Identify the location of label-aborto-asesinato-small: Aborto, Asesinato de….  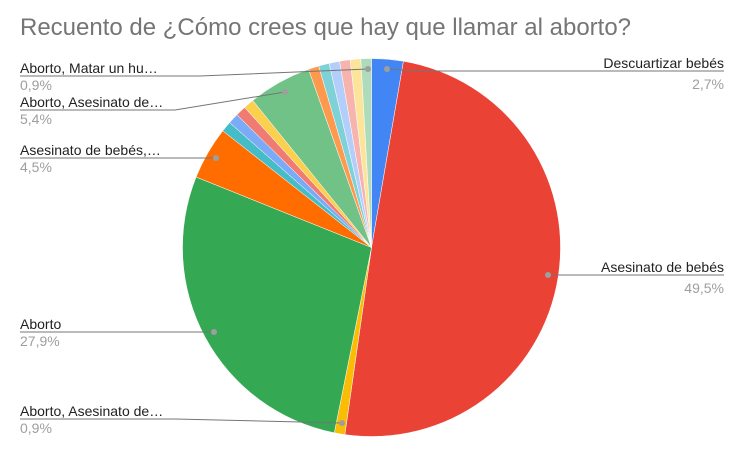
(92, 411).